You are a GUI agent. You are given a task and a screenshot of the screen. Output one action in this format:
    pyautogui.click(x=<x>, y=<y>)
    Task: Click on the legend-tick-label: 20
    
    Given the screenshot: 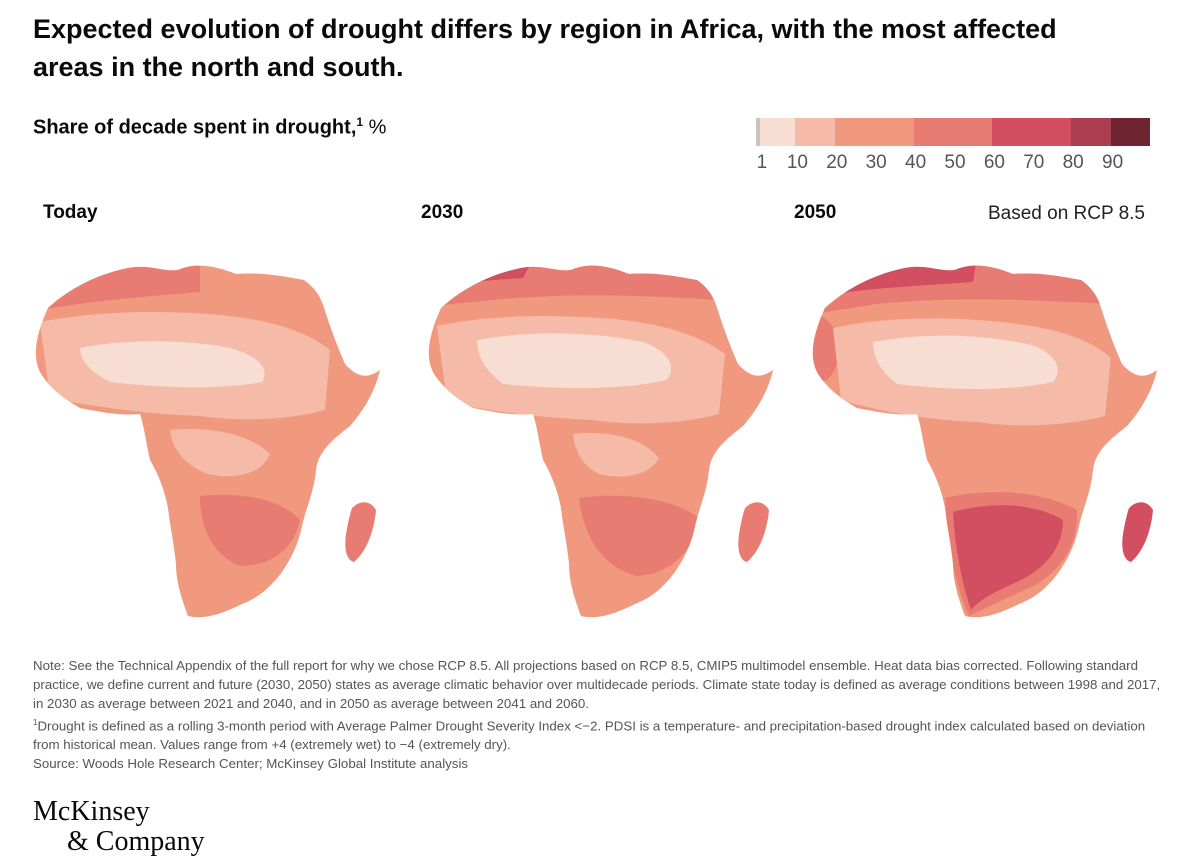 What is the action you would take?
    pyautogui.click(x=837, y=162)
    